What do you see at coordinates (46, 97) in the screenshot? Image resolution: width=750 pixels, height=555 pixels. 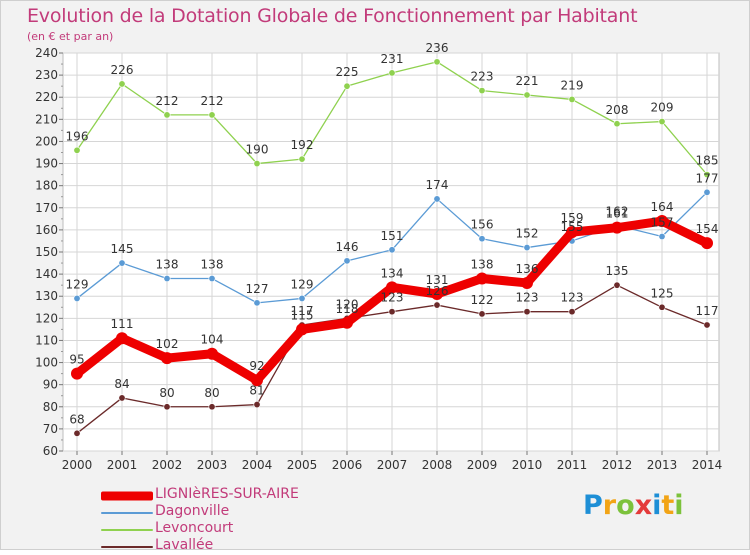 I see `y-tick-label: 220` at bounding box center [46, 97].